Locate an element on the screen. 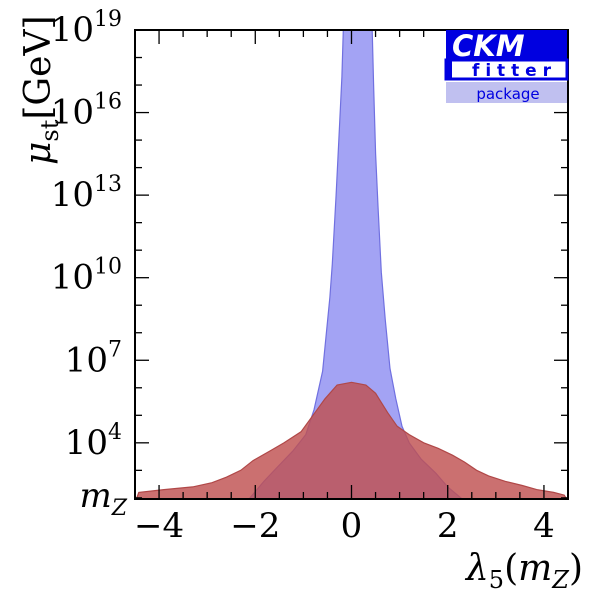 The width and height of the screenshot is (600, 600). y-tick-label: mZ is located at coordinates (103, 498).